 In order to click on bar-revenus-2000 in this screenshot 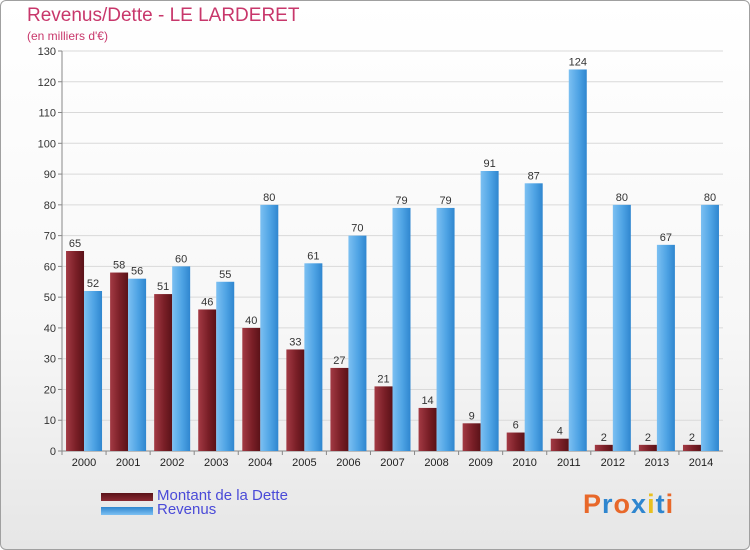, I will do `click(93, 371)`.